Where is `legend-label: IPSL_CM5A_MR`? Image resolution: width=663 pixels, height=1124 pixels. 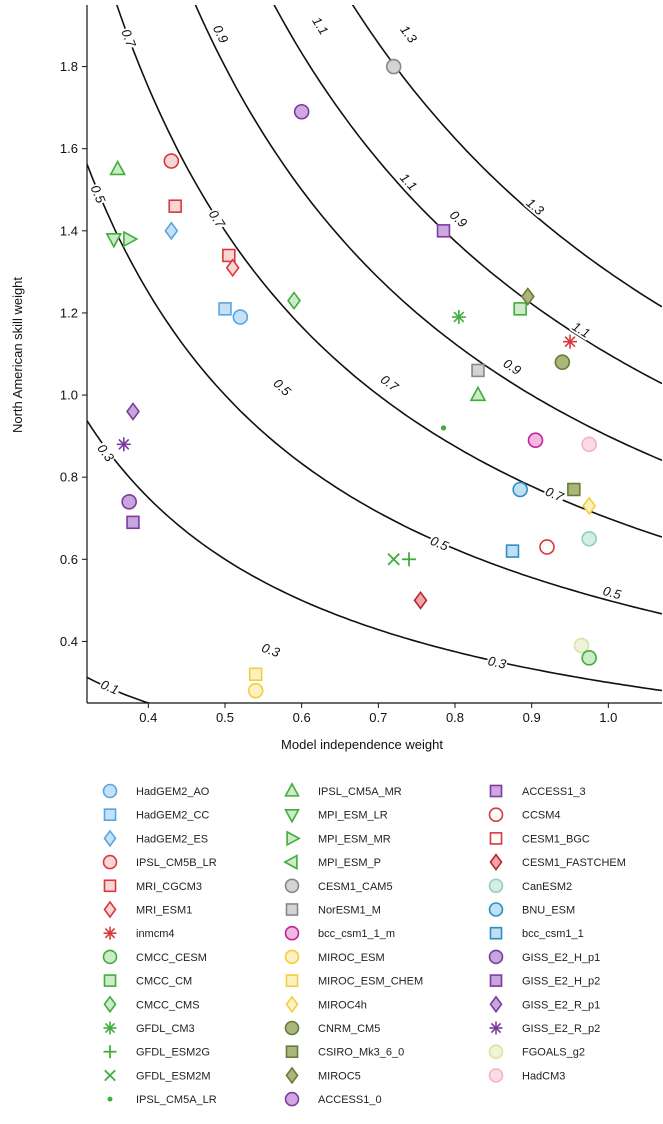 legend-label: IPSL_CM5A_MR is located at coordinates (360, 792).